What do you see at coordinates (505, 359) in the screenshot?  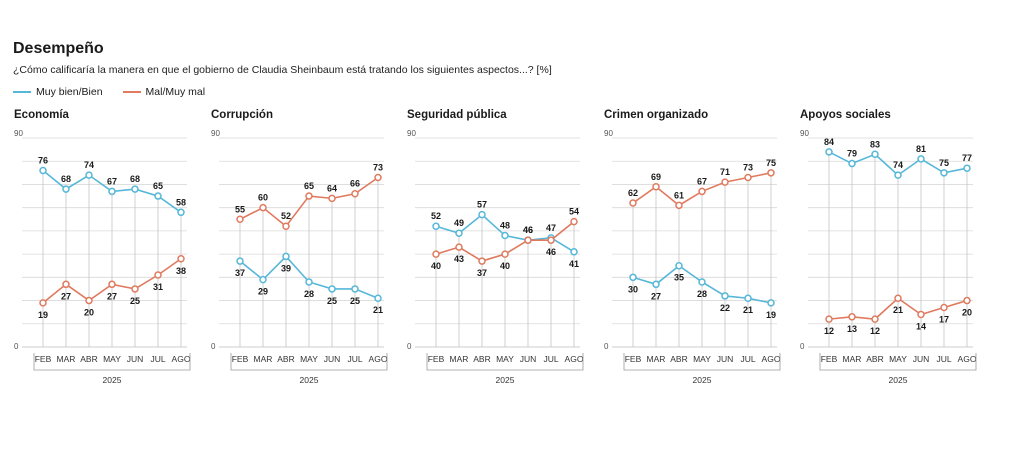 I see `xtick-label-2-3: MAY` at bounding box center [505, 359].